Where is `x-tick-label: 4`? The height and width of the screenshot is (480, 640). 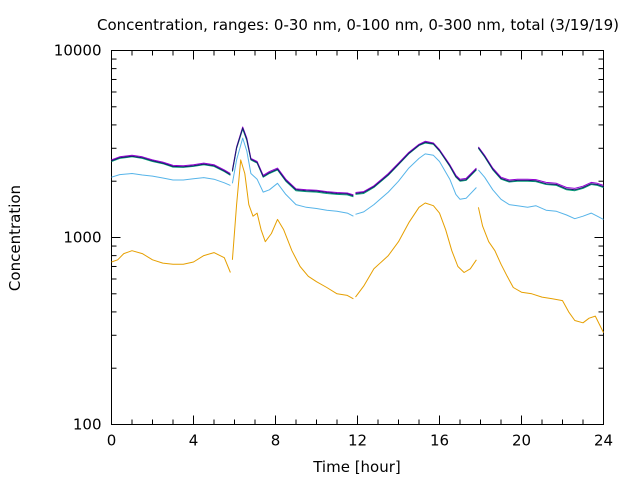 x-tick-label: 4 is located at coordinates (194, 441).